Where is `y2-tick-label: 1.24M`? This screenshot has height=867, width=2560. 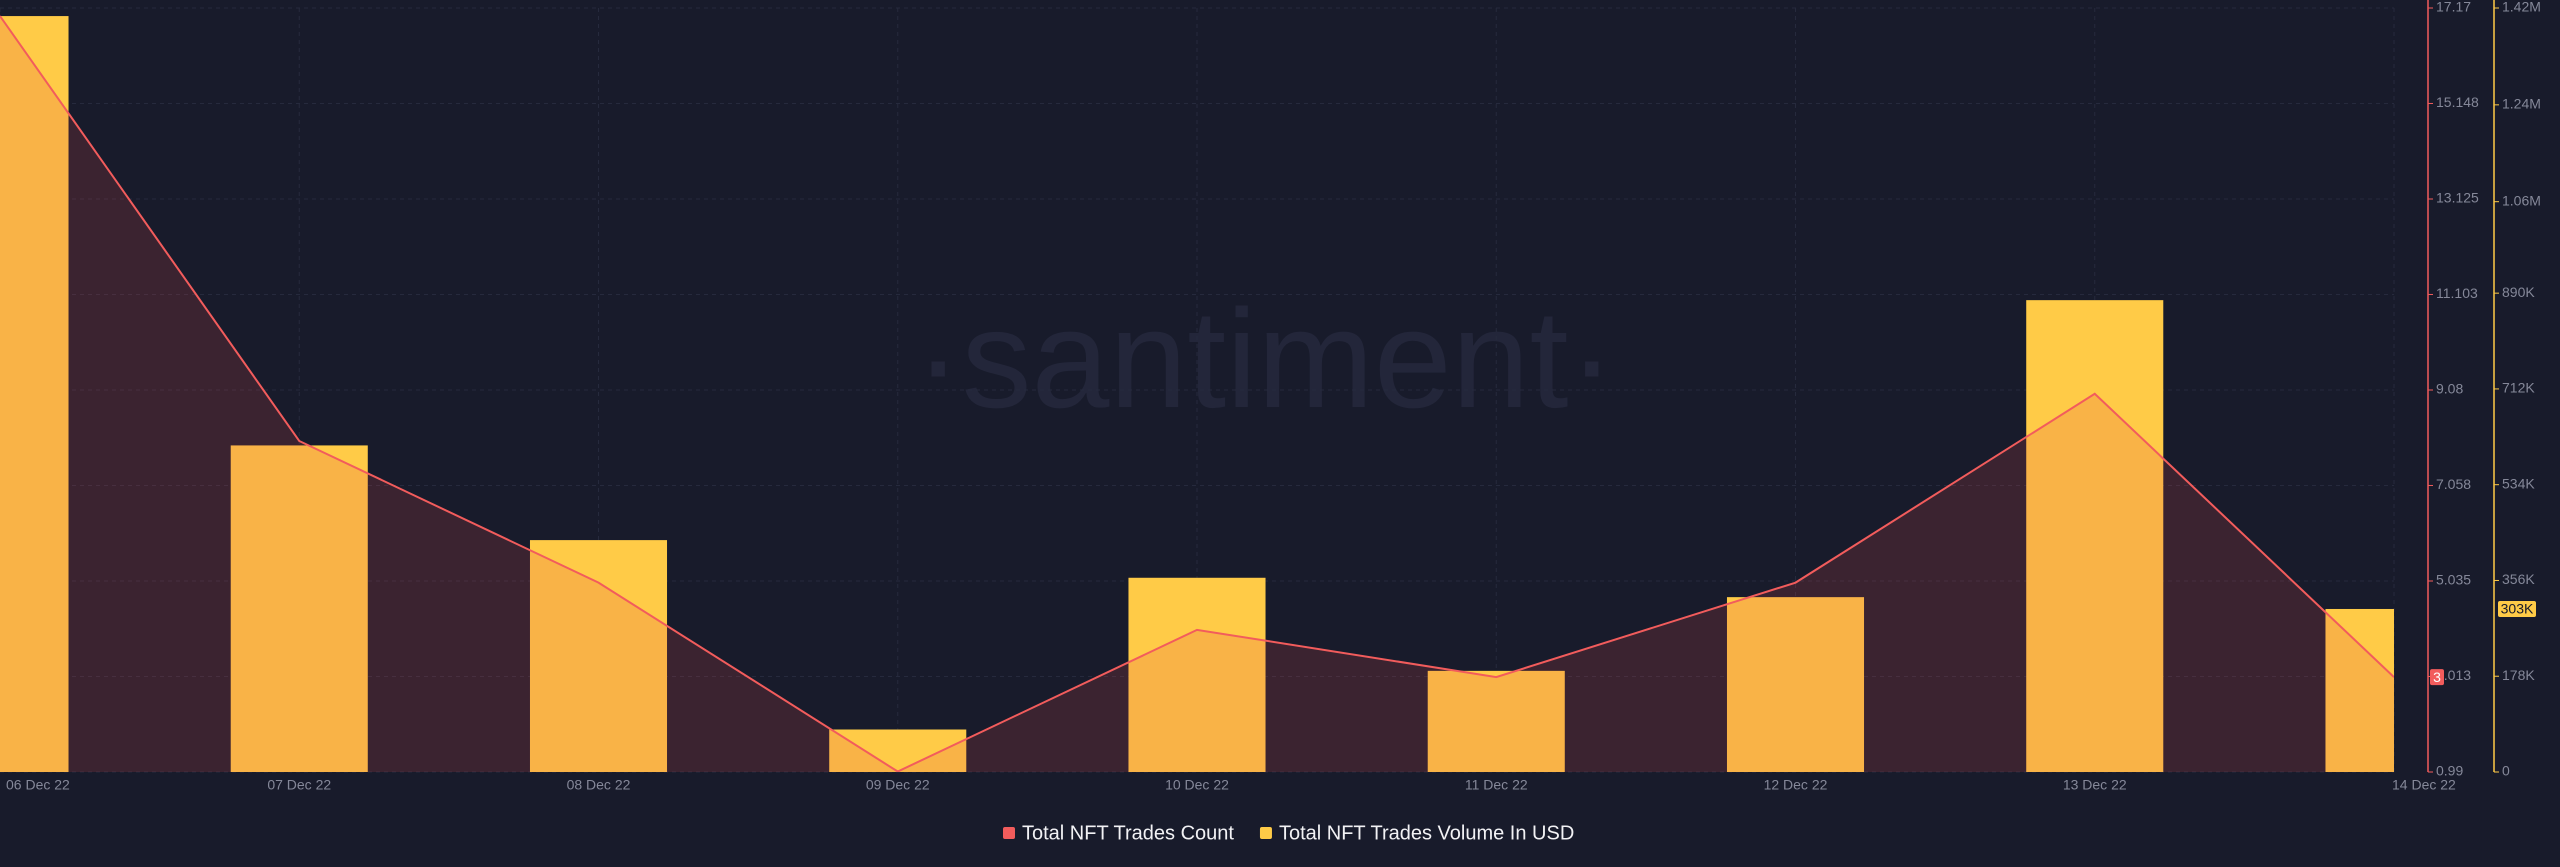
y2-tick-label: 1.24M is located at coordinates (2521, 104).